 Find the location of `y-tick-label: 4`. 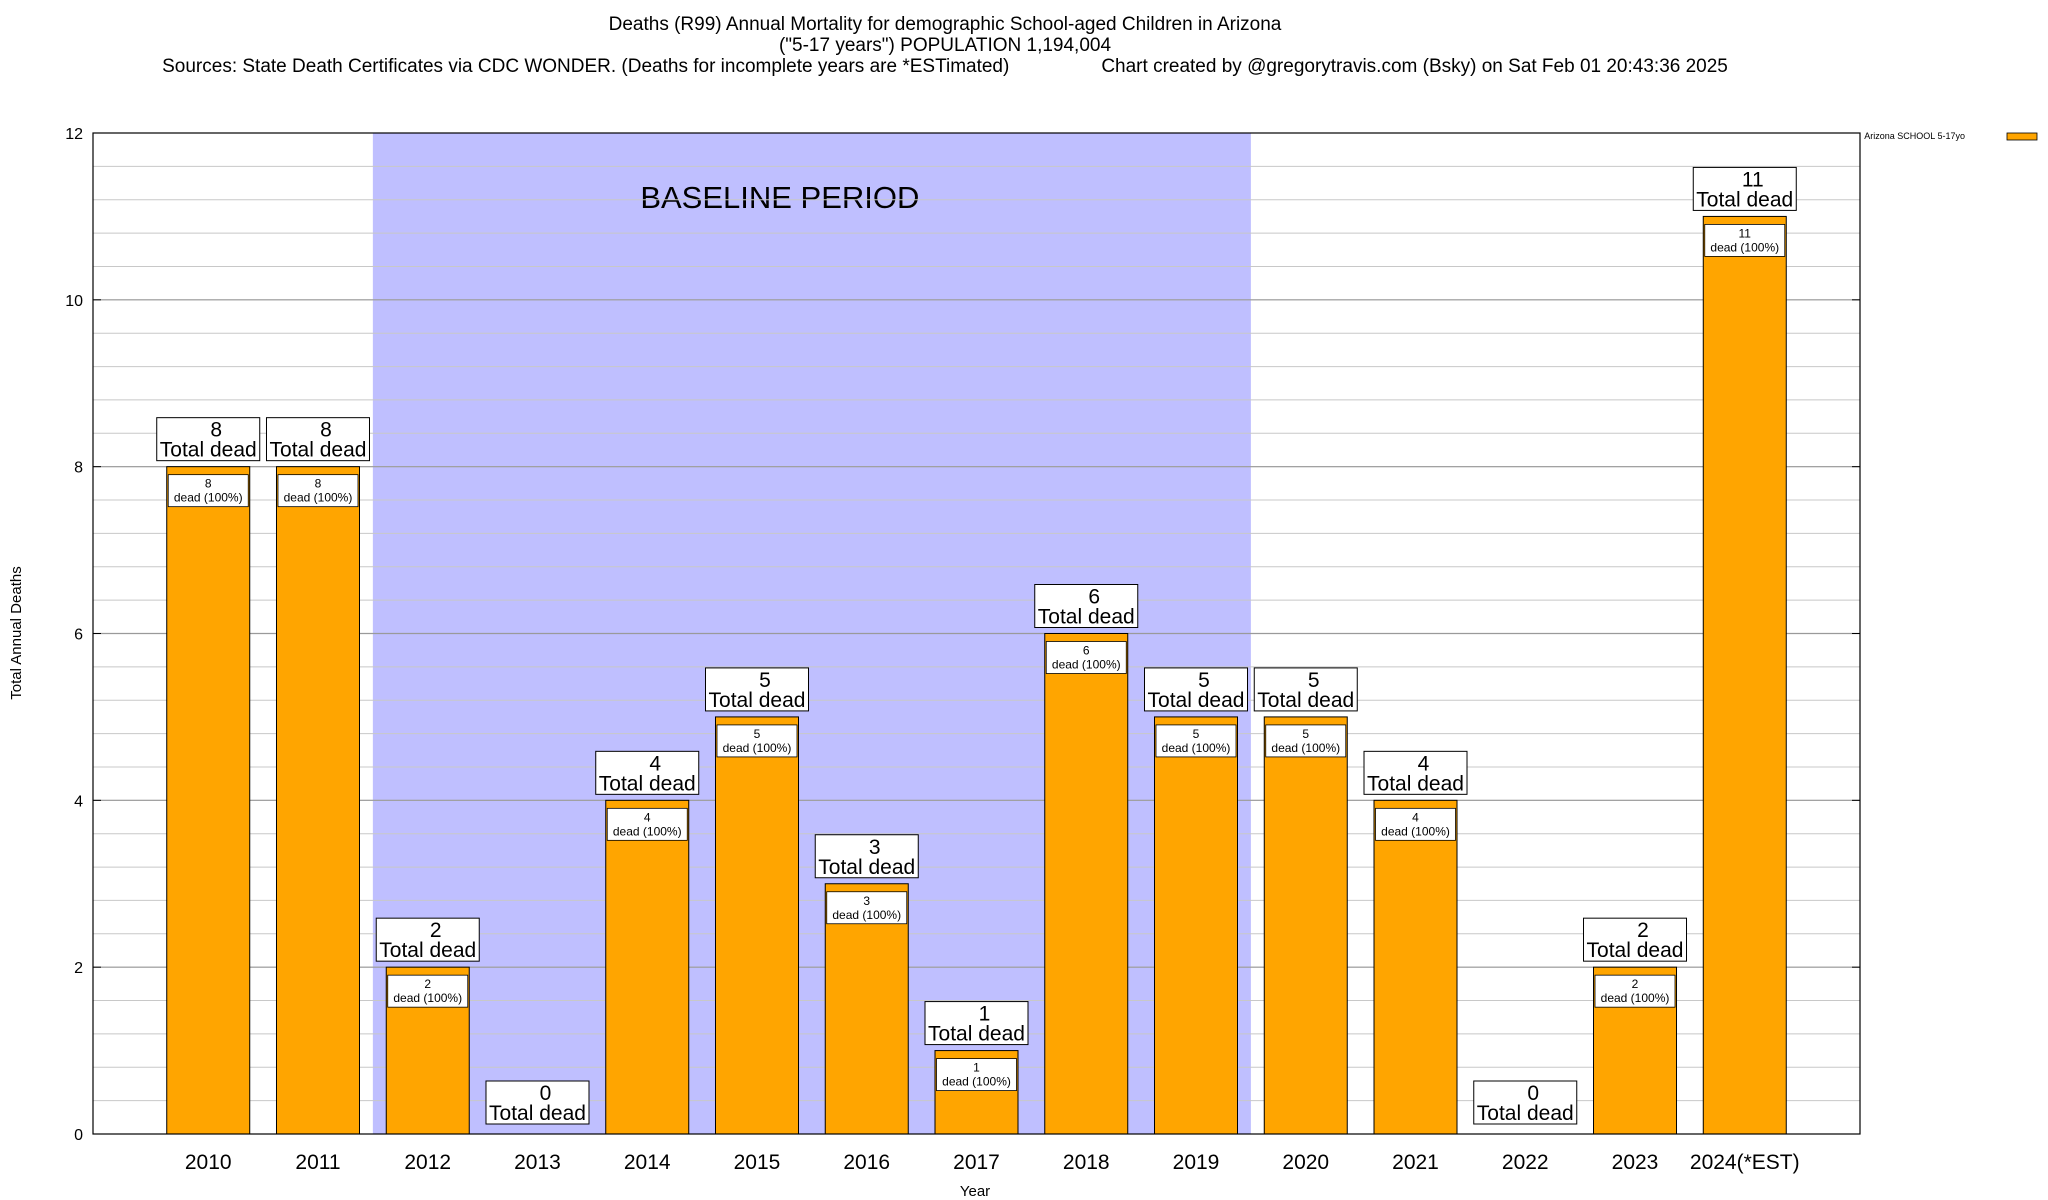

y-tick-label: 4 is located at coordinates (78, 801).